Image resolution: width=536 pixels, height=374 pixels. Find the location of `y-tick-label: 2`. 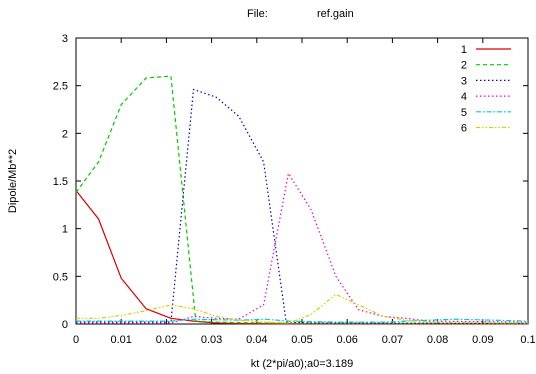

y-tick-label: 2 is located at coordinates (65, 134).